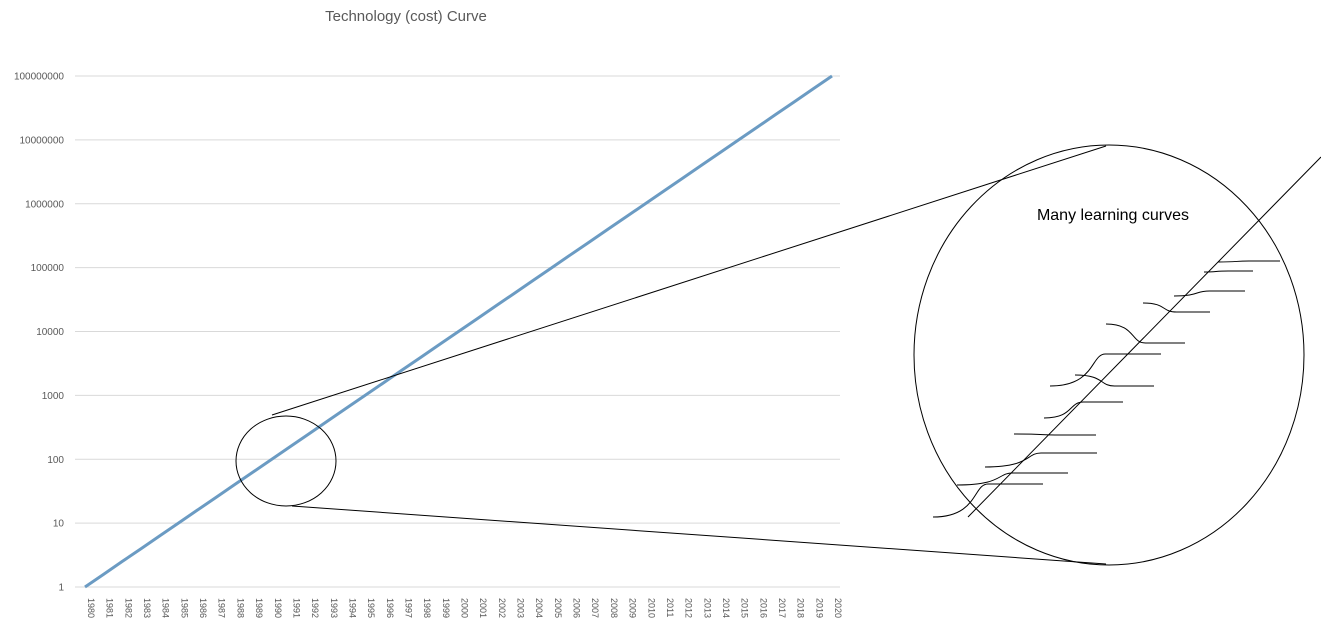  What do you see at coordinates (240, 608) in the screenshot?
I see `x-tick-label: 1988` at bounding box center [240, 608].